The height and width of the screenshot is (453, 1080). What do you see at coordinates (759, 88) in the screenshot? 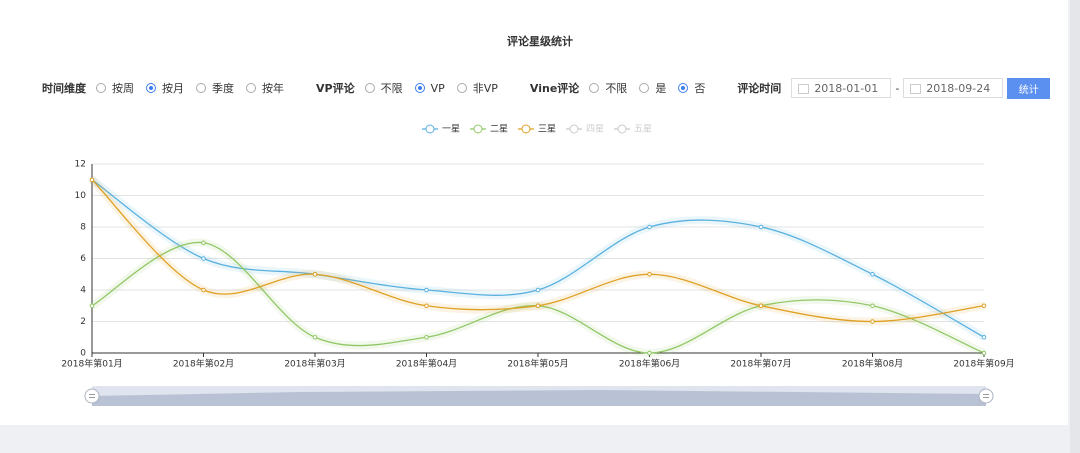
I see `date-label: 评论时间` at bounding box center [759, 88].